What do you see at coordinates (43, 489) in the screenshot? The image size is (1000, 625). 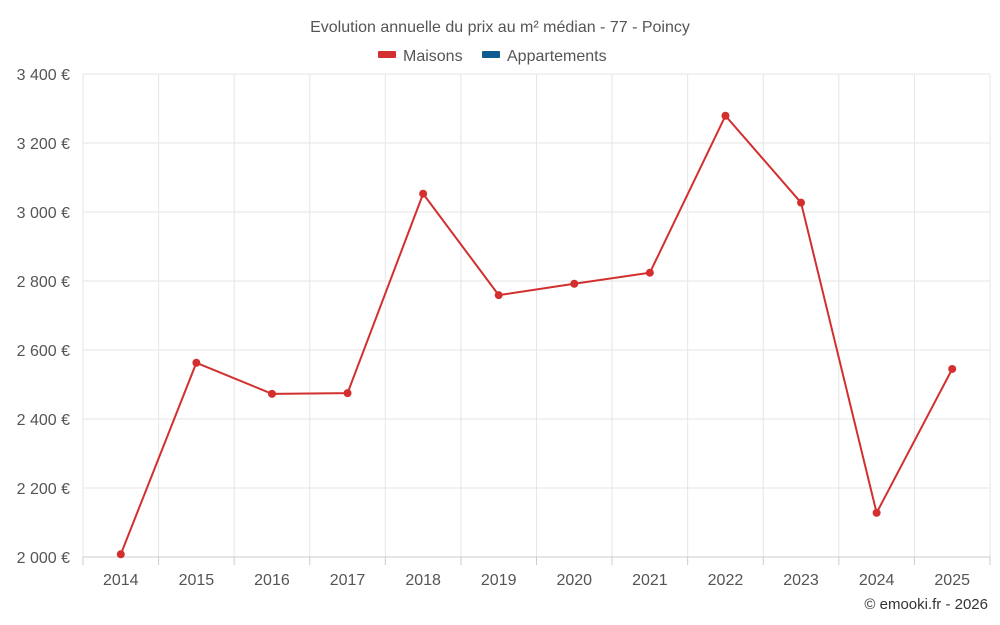 I see `y-tick-label: 2 200 €` at bounding box center [43, 489].